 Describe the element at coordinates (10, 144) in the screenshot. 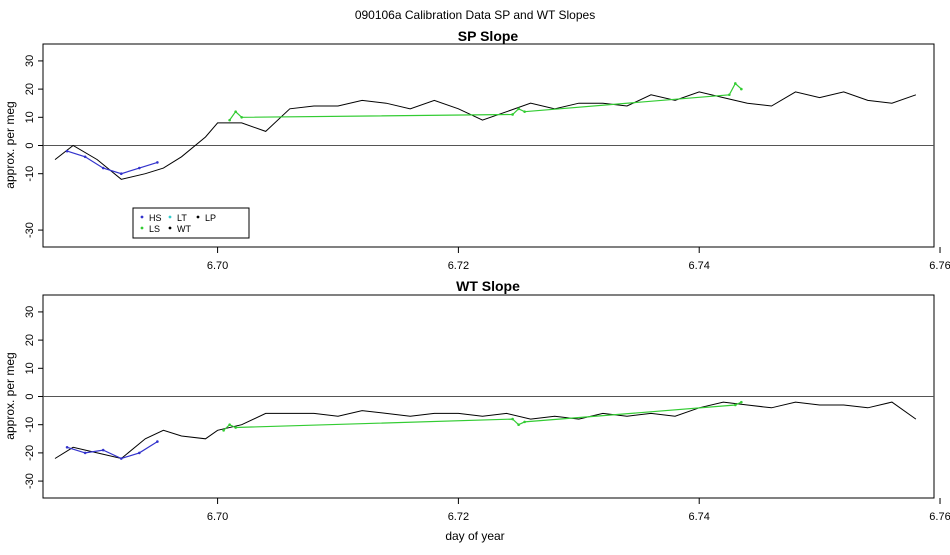

I see `sp-slope-ylabel: approx. per meg` at that location.